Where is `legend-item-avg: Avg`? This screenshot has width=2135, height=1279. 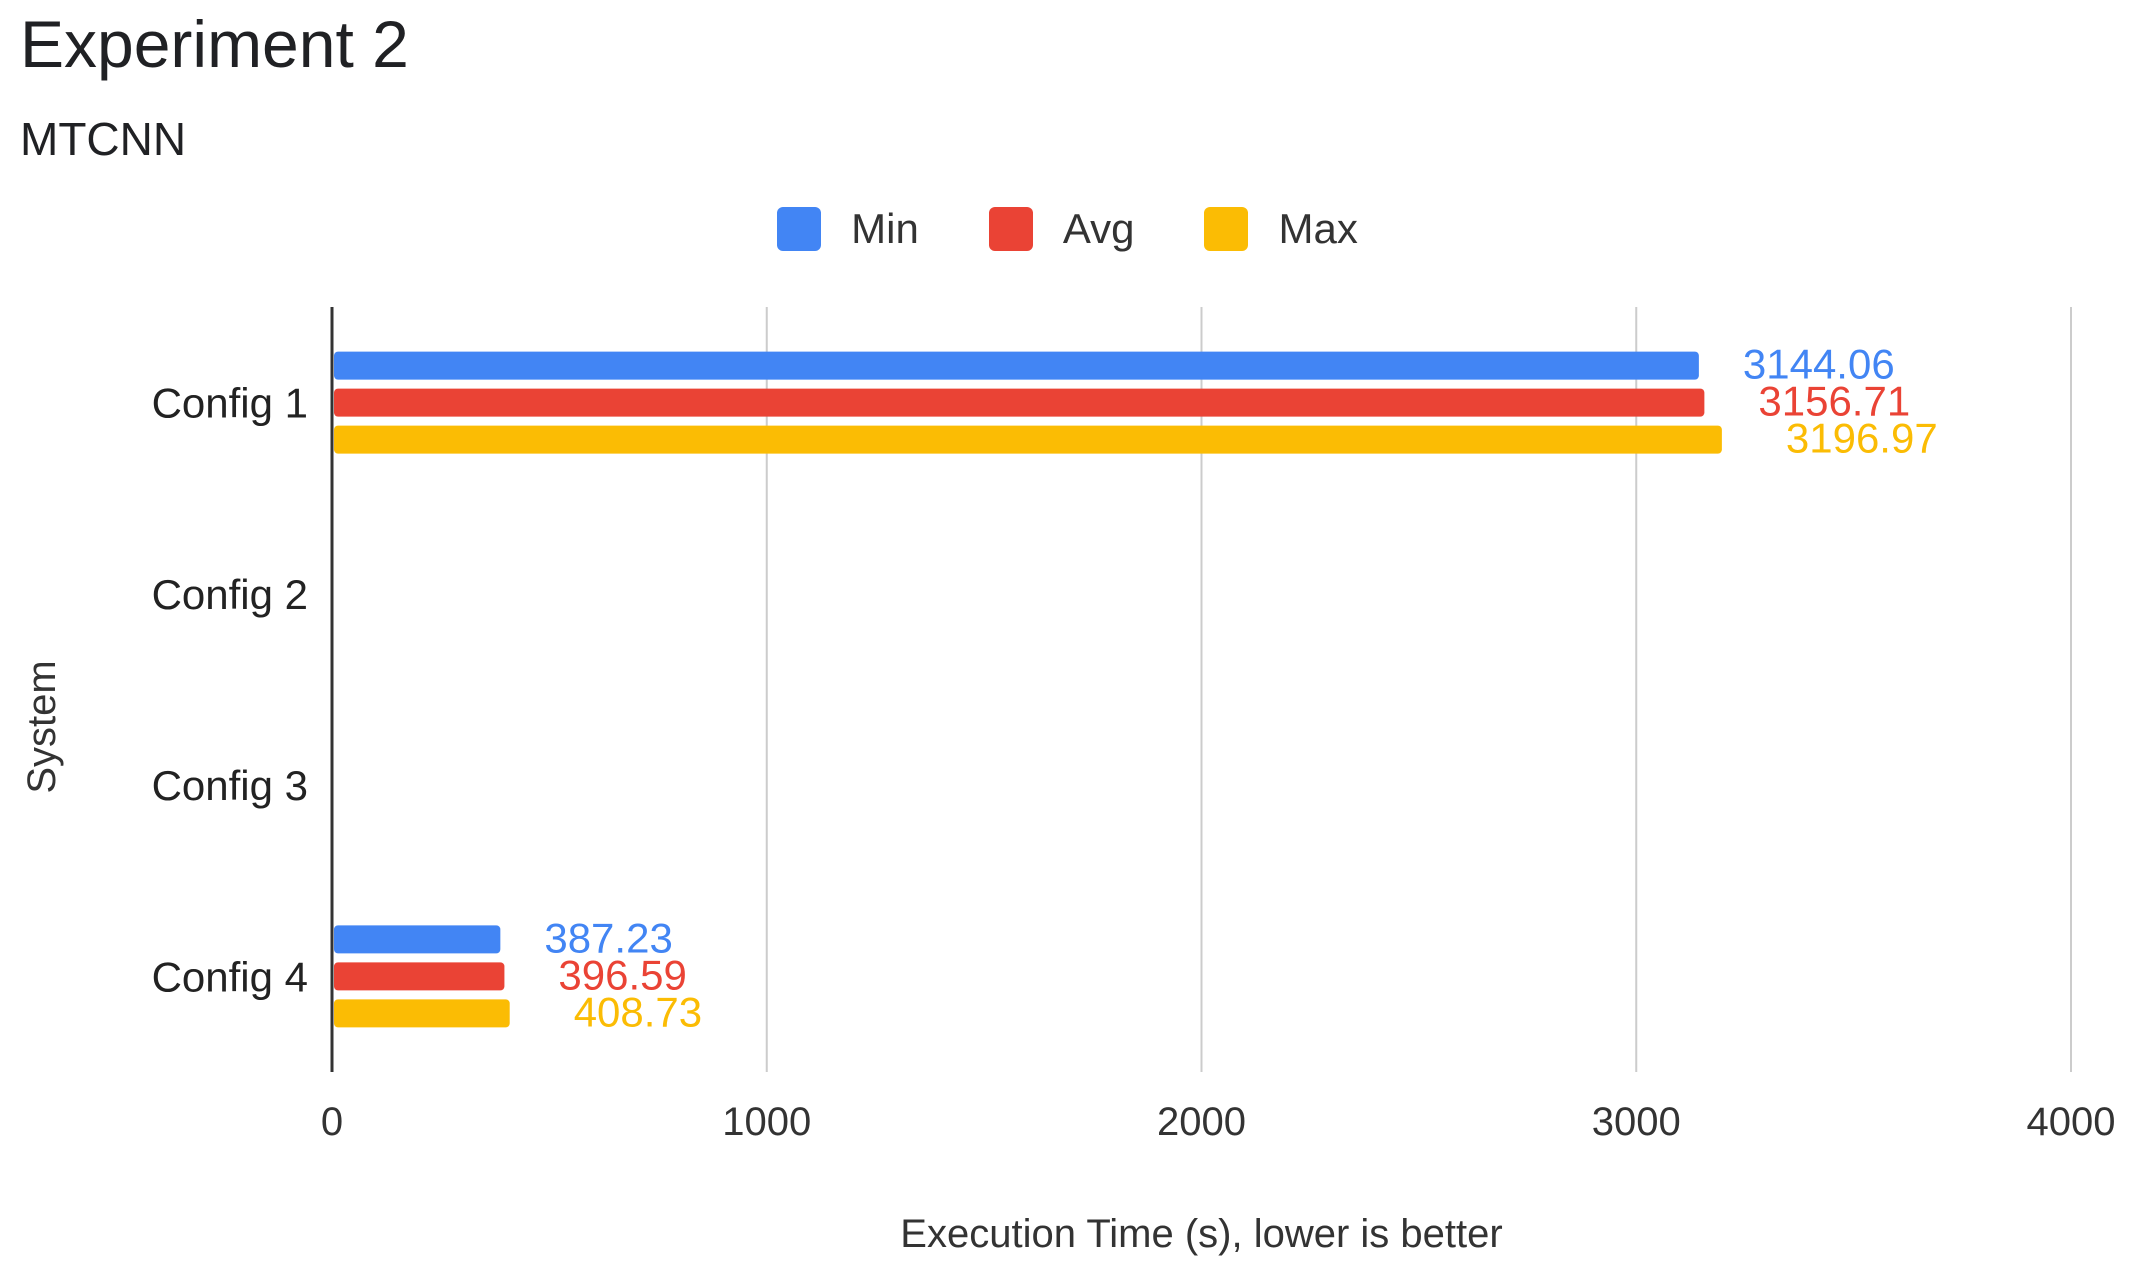
legend-item-avg: Avg is located at coordinates (1061, 229).